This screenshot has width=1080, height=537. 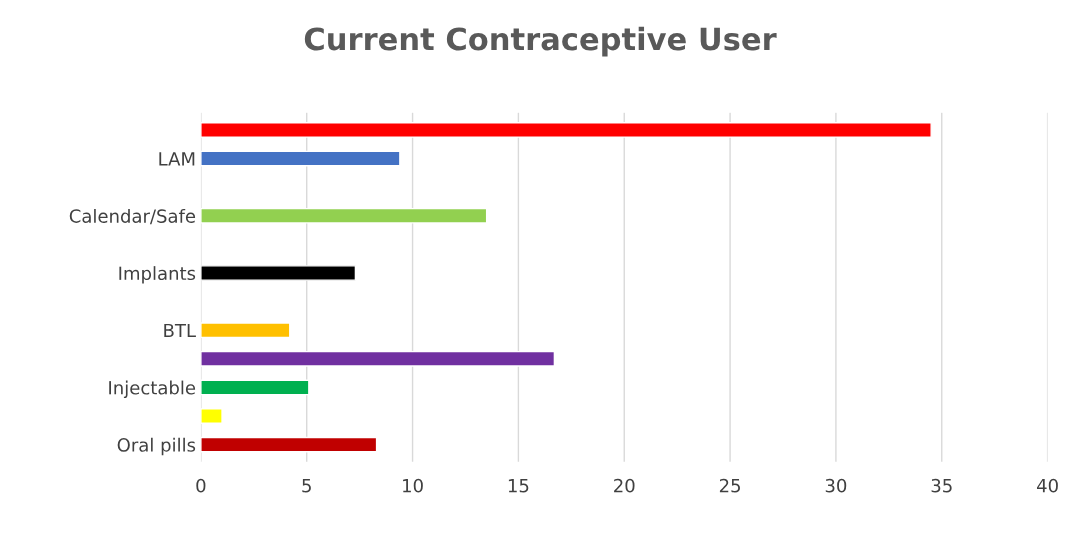 I want to click on y-tick-label: Injectable, so click(x=152, y=389).